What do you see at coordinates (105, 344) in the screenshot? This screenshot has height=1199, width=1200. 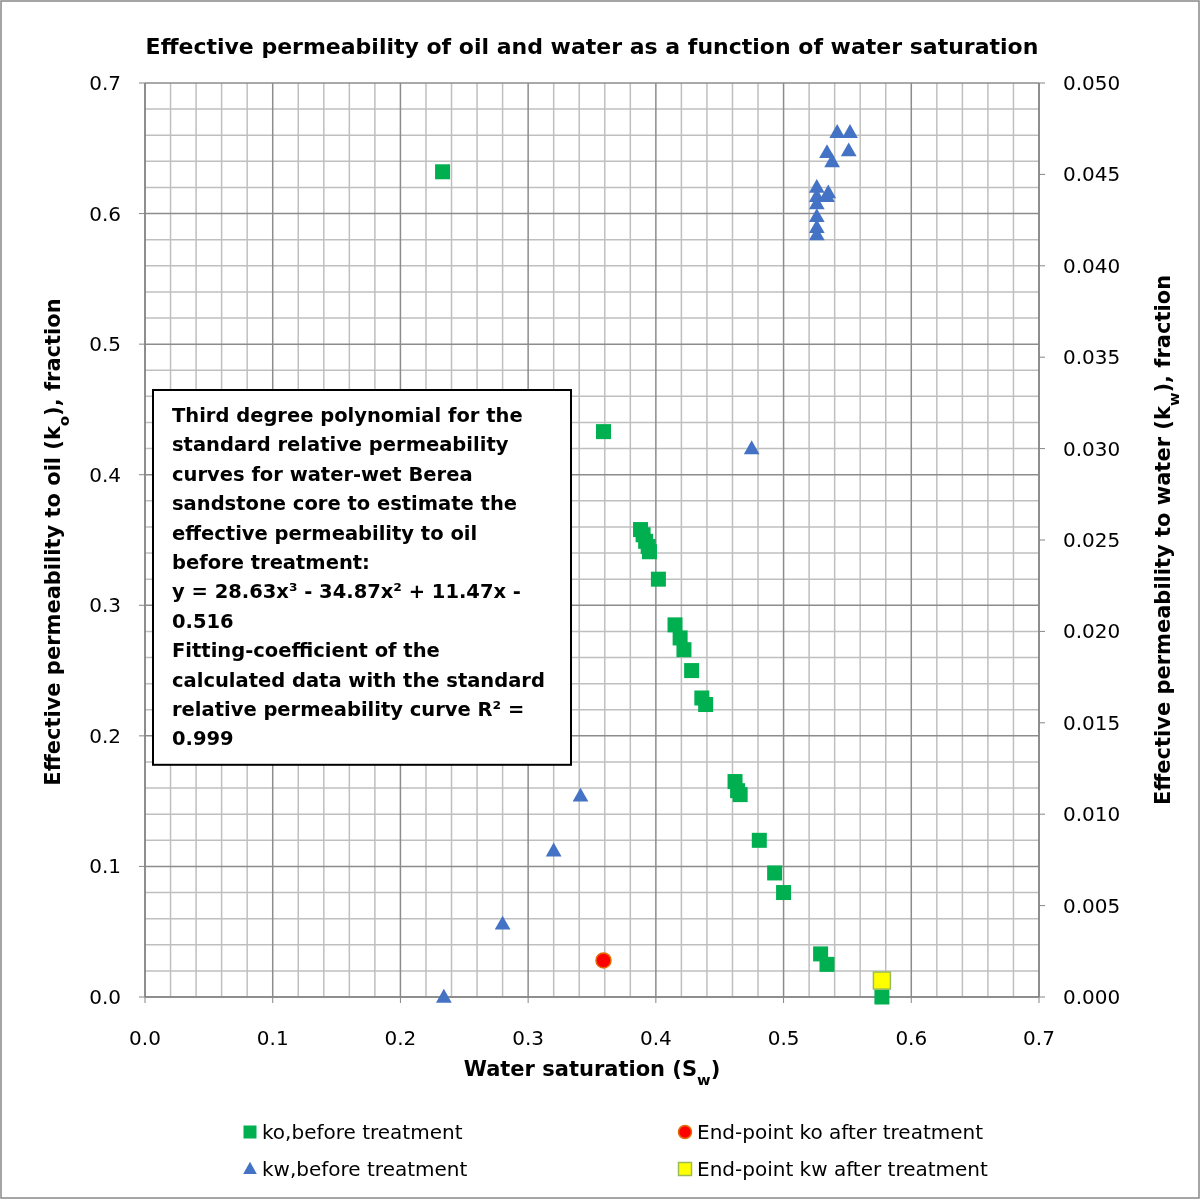 I see `y-tick-label: 0.5` at bounding box center [105, 344].